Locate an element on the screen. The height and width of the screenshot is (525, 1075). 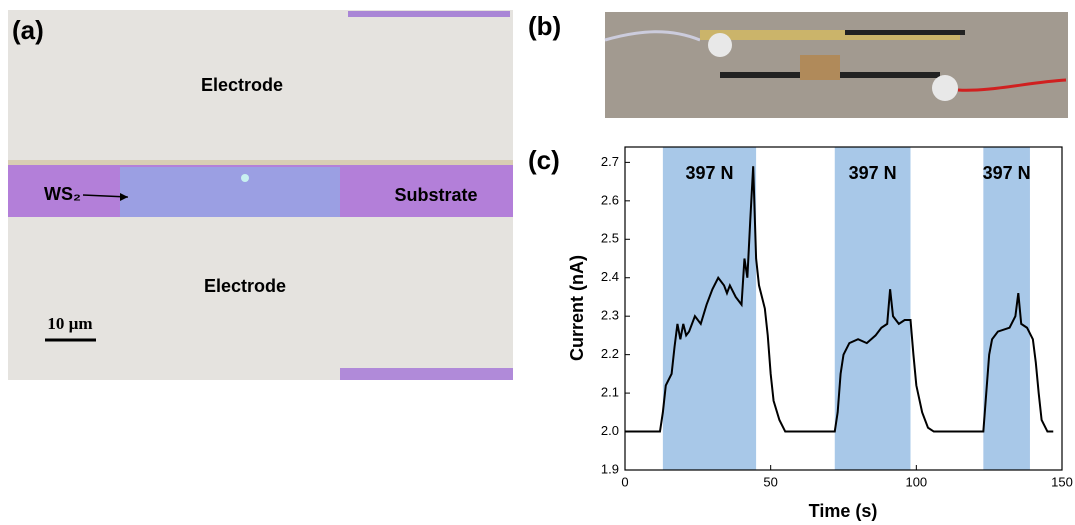
flake-spot is located at coordinates (245, 178).